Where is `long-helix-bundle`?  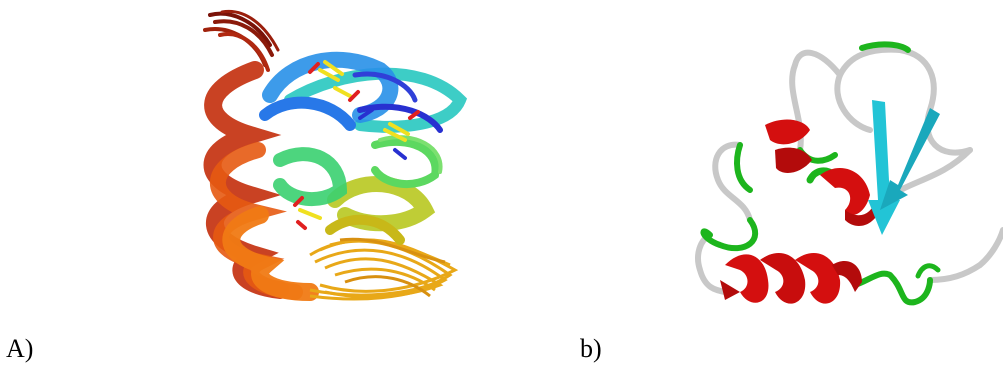 long-helix-bundle is located at coordinates (261, 181).